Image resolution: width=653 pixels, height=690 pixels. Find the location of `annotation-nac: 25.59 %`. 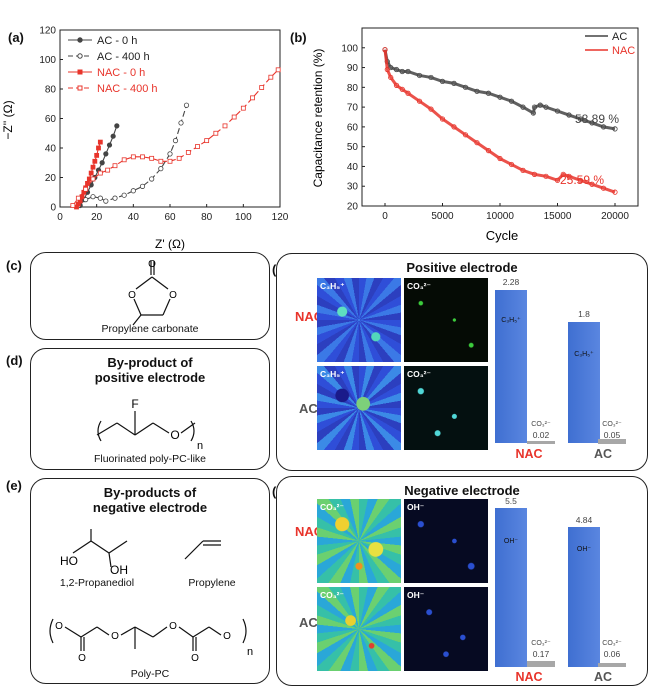

annotation-nac: 25.59 % is located at coordinates (582, 180).